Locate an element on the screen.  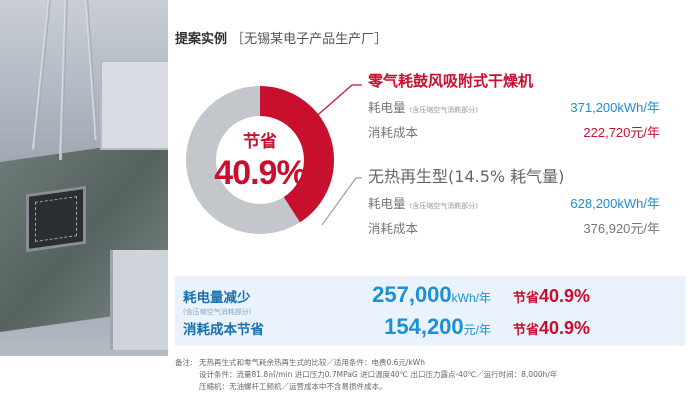
summary-cost-save-label: 节省 is located at coordinates (526, 330).